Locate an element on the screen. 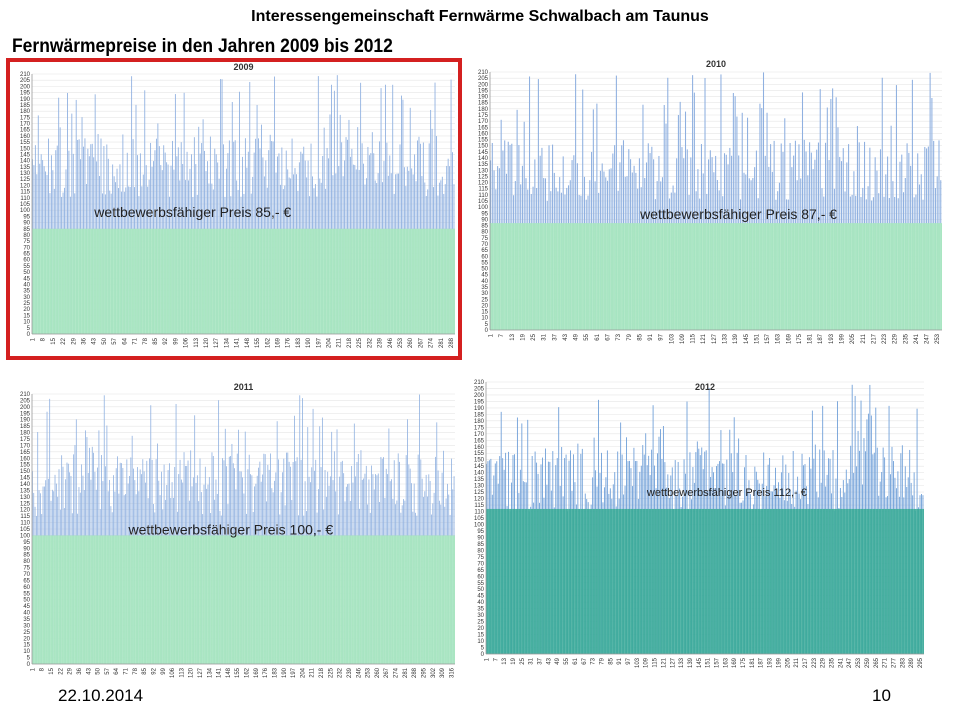 This screenshot has width=960, height=720. x-tick-label: 134 is located at coordinates (210, 672).